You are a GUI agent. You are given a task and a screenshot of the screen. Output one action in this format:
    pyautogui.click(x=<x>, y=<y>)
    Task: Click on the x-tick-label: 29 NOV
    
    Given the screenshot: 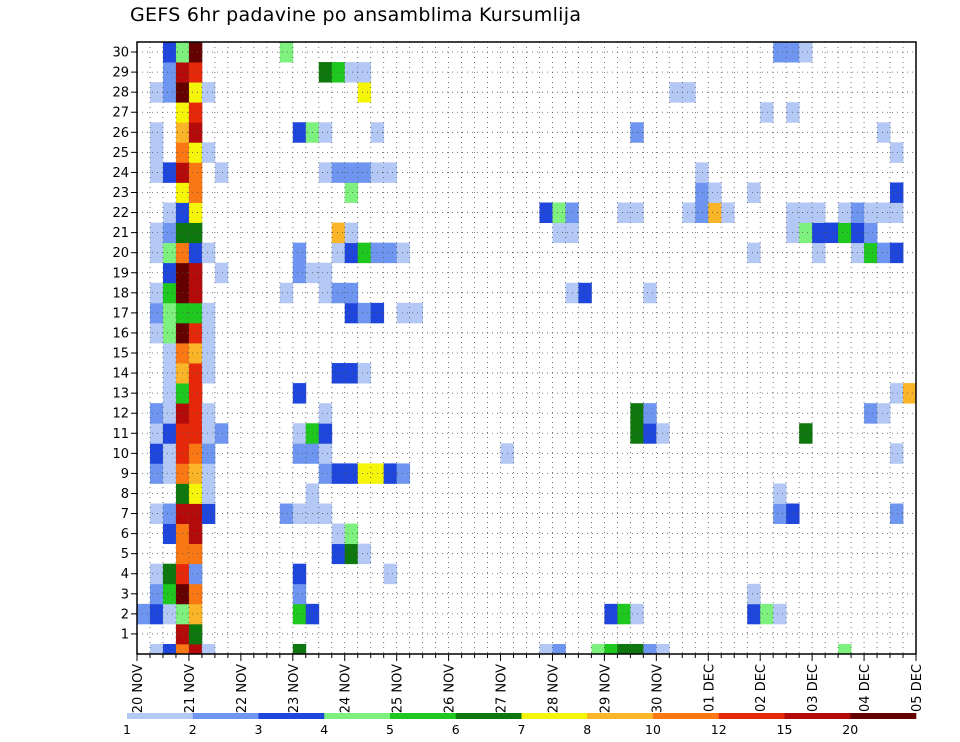 What is the action you would take?
    pyautogui.click(x=605, y=688)
    